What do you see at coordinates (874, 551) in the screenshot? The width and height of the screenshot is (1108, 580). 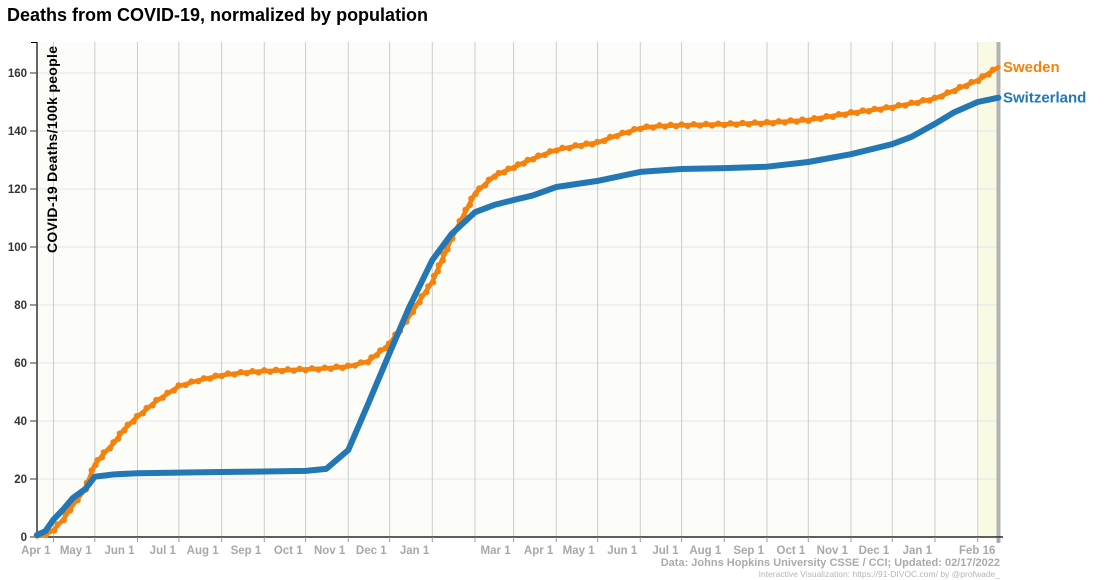 I see `x-tick-label: Dec 1` at bounding box center [874, 551].